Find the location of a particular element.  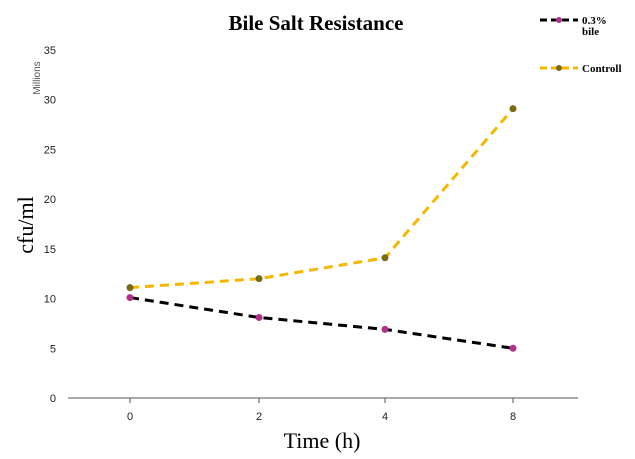

x-tick-label: 8 is located at coordinates (513, 417).